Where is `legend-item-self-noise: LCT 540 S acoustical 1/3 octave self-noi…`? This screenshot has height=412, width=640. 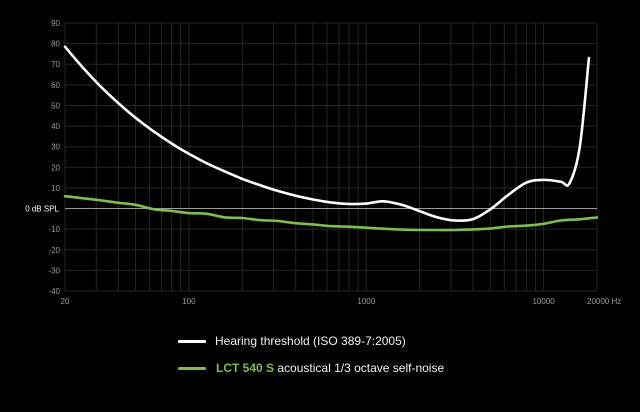 legend-item-self-noise: LCT 540 S acoustical 1/3 octave self-noi… is located at coordinates (320, 368).